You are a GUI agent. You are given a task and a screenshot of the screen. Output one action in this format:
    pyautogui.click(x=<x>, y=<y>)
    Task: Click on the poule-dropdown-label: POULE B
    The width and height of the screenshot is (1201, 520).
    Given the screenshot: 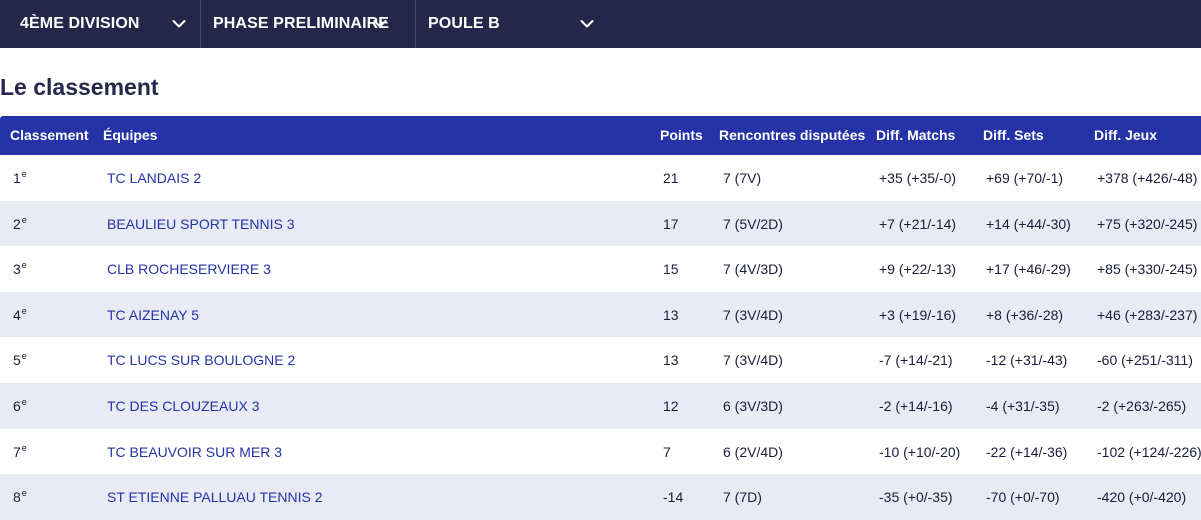 What is the action you would take?
    pyautogui.click(x=464, y=23)
    